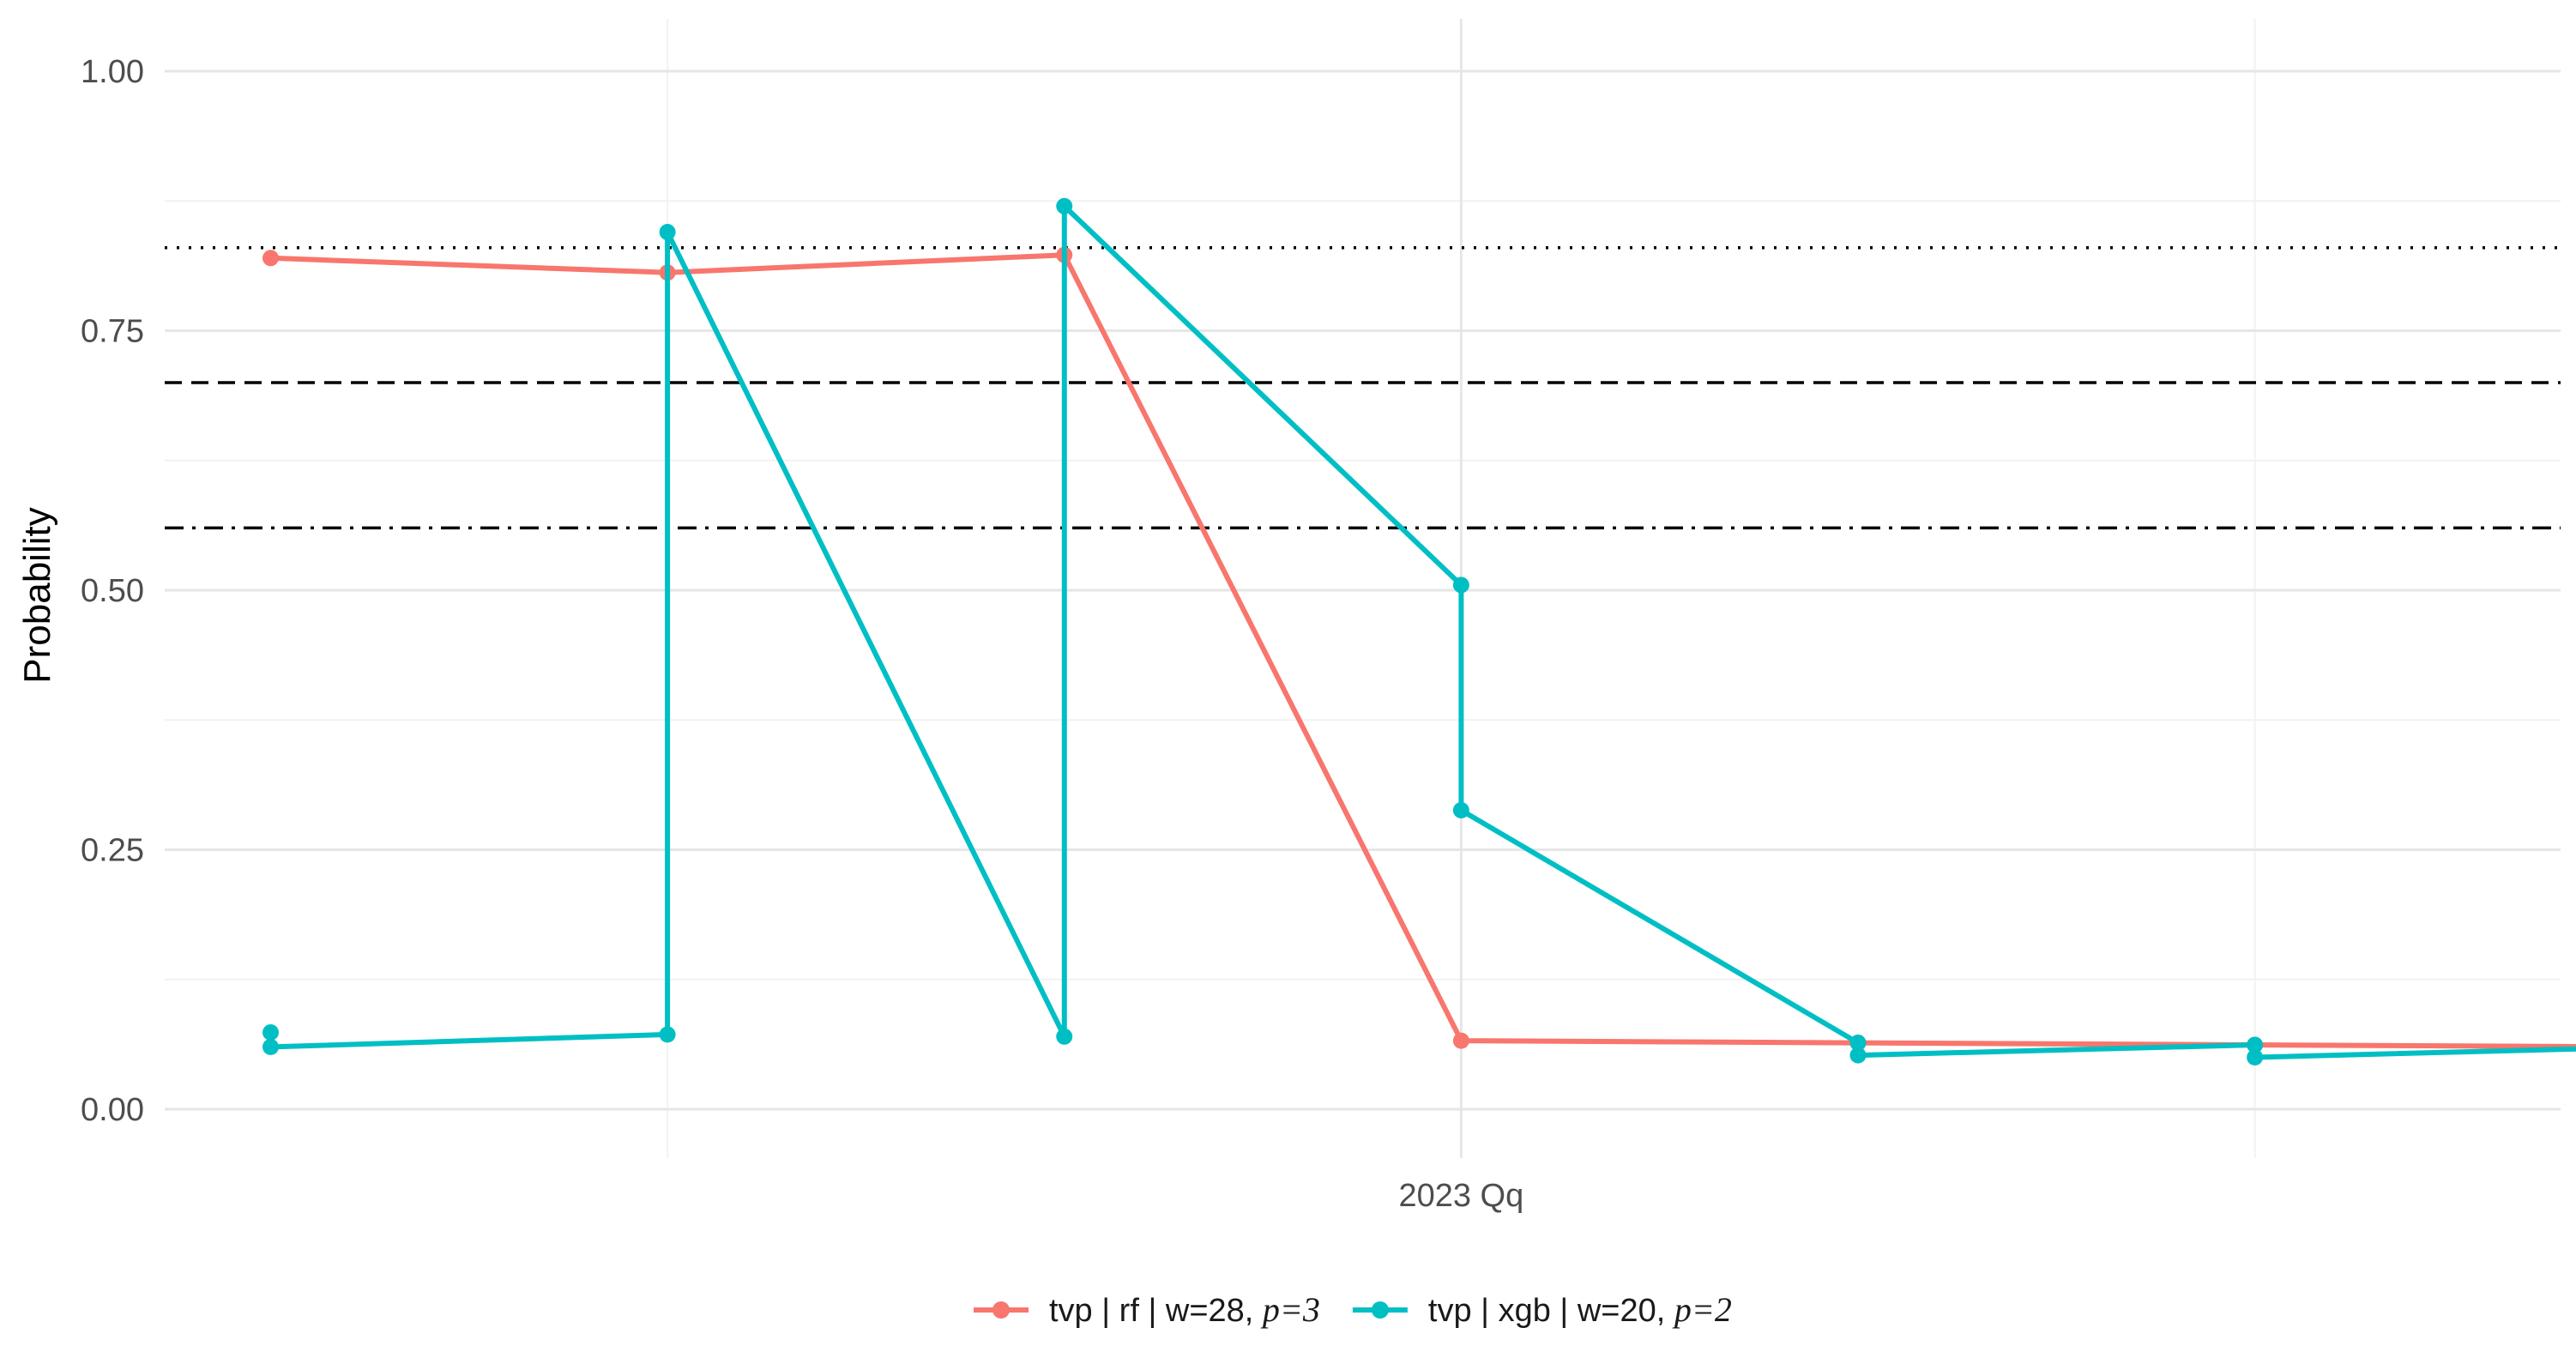  What do you see at coordinates (1460, 1196) in the screenshot?
I see `x-tick-label: 2023 Qq` at bounding box center [1460, 1196].